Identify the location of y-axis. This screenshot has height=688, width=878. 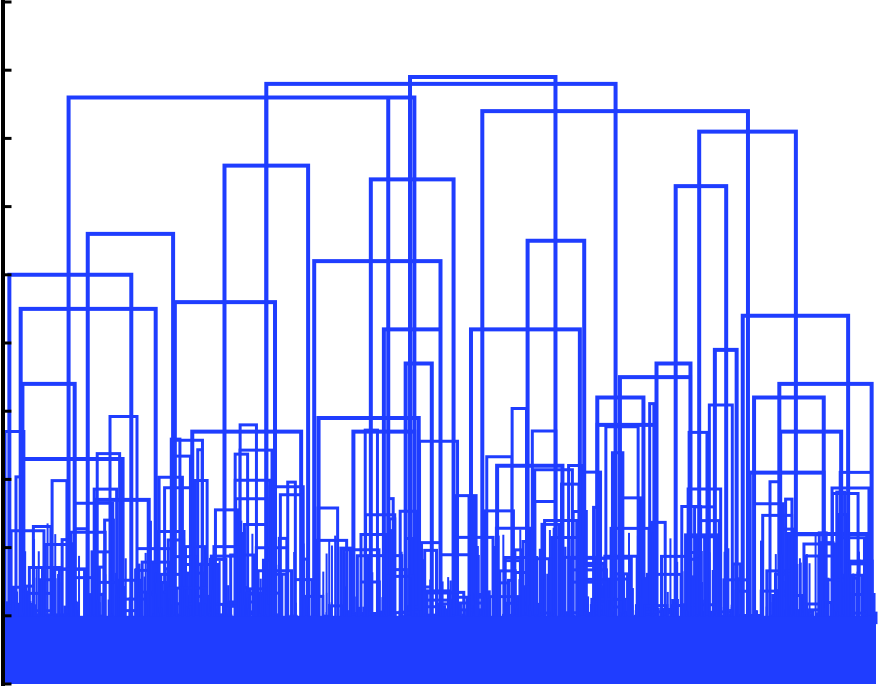
(6, 343).